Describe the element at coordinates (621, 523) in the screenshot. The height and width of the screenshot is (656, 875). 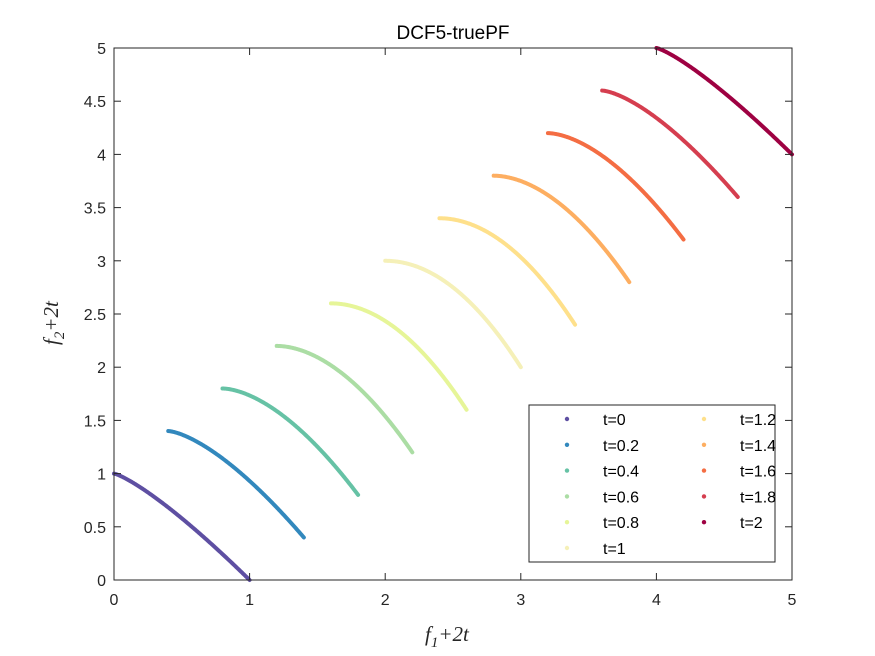
I see `legend-label-4: t=0.8` at that location.